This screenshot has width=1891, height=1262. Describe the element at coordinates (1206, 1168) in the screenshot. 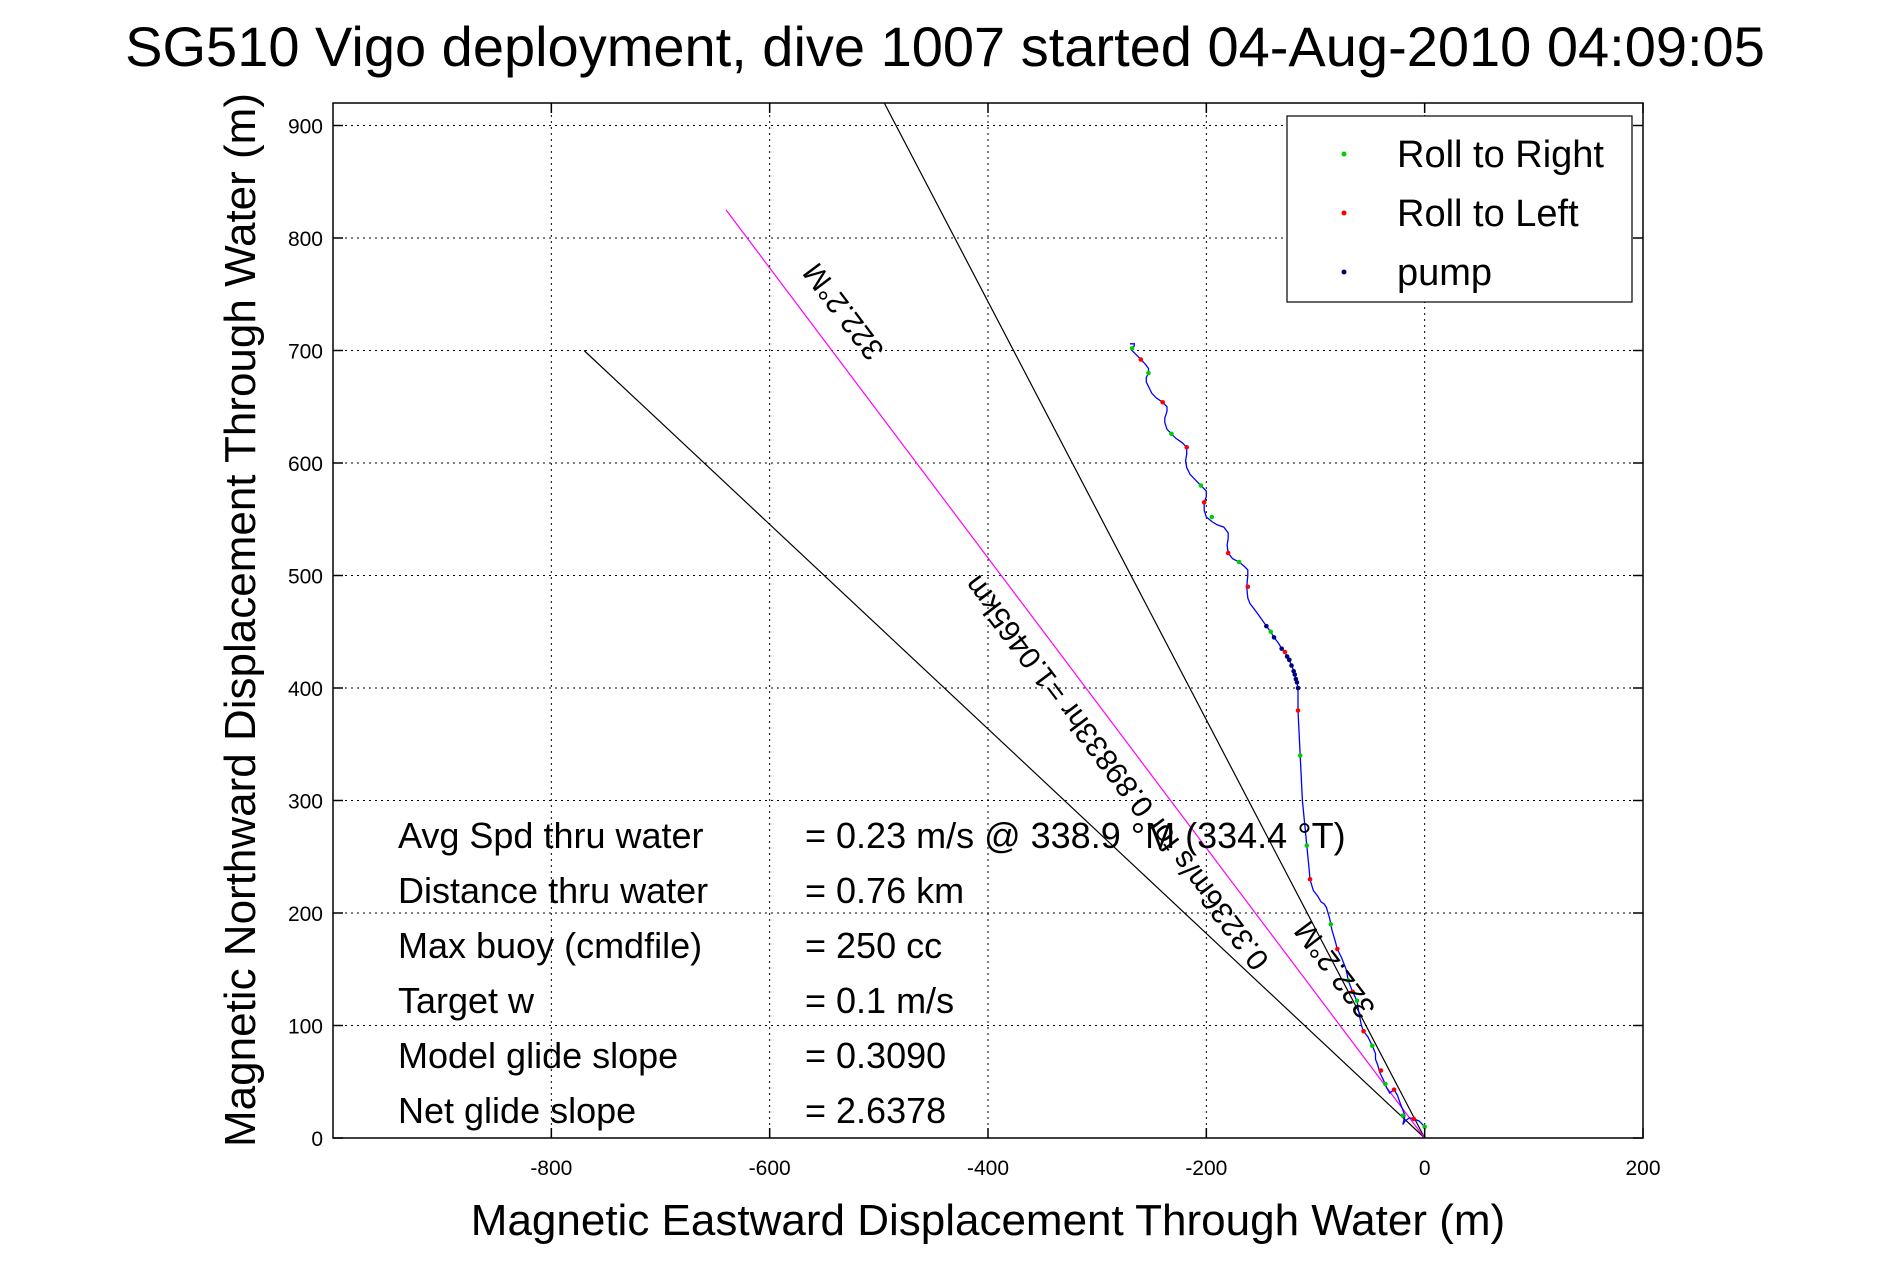

I see `x-tick-label: -200` at that location.